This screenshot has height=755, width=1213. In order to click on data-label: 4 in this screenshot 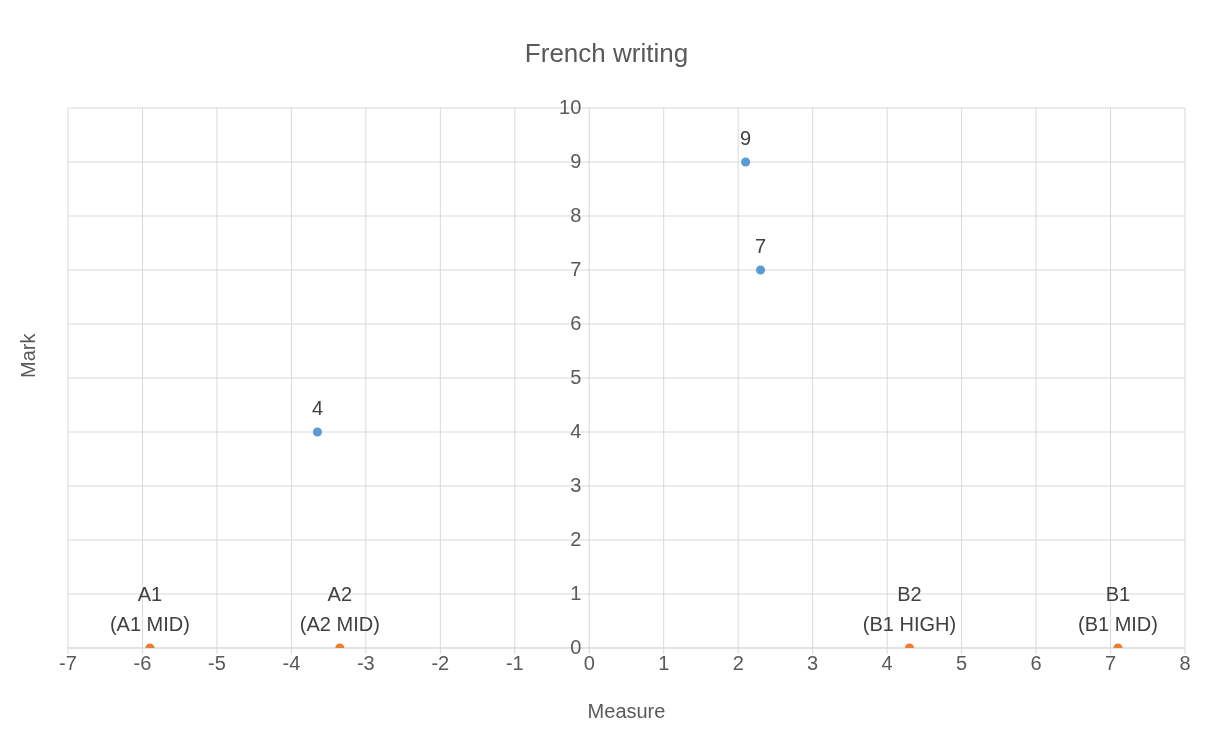, I will do `click(317, 408)`.